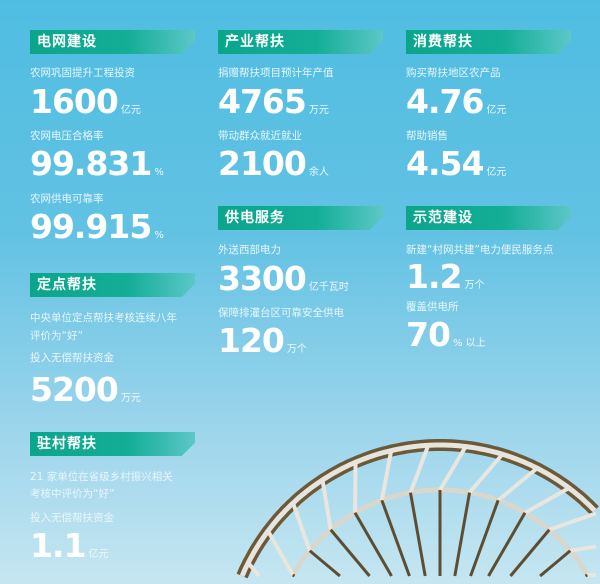 This screenshot has height=584, width=600. Describe the element at coordinates (281, 313) in the screenshot. I see `label: 保障排灌台区可靠安全供电` at that location.